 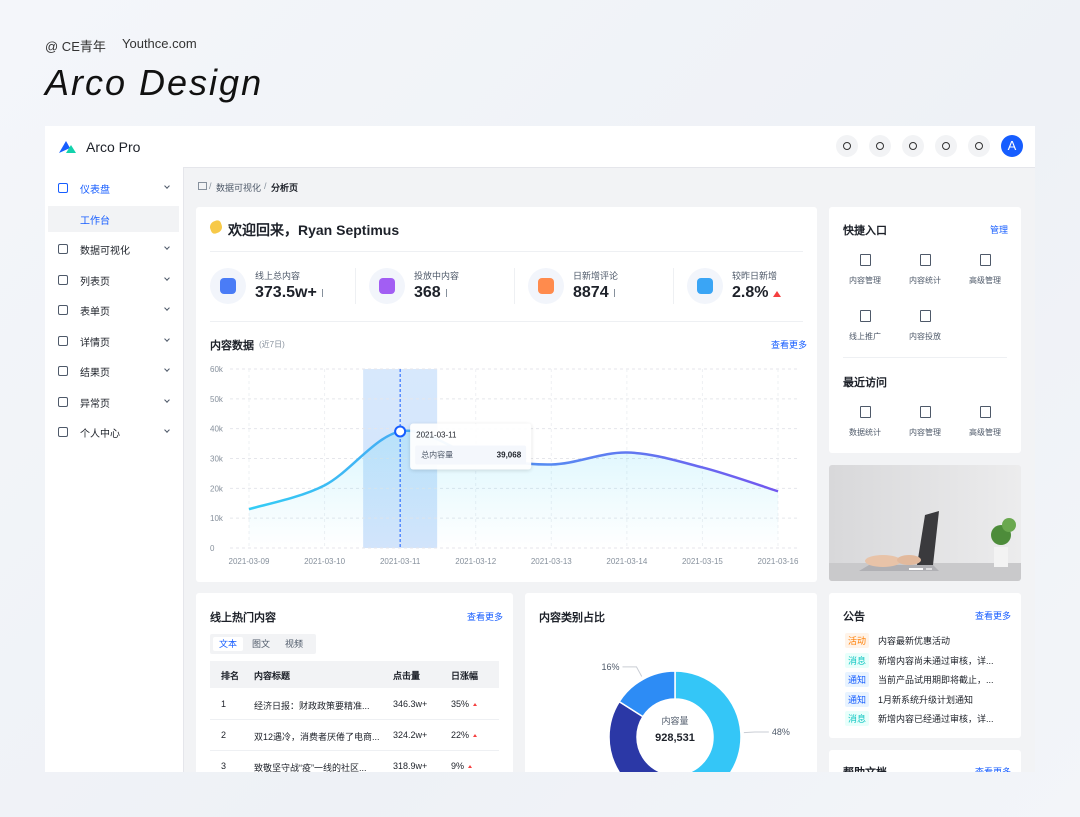 I want to click on tooltip-date: 2021-03-11, so click(x=436, y=434).